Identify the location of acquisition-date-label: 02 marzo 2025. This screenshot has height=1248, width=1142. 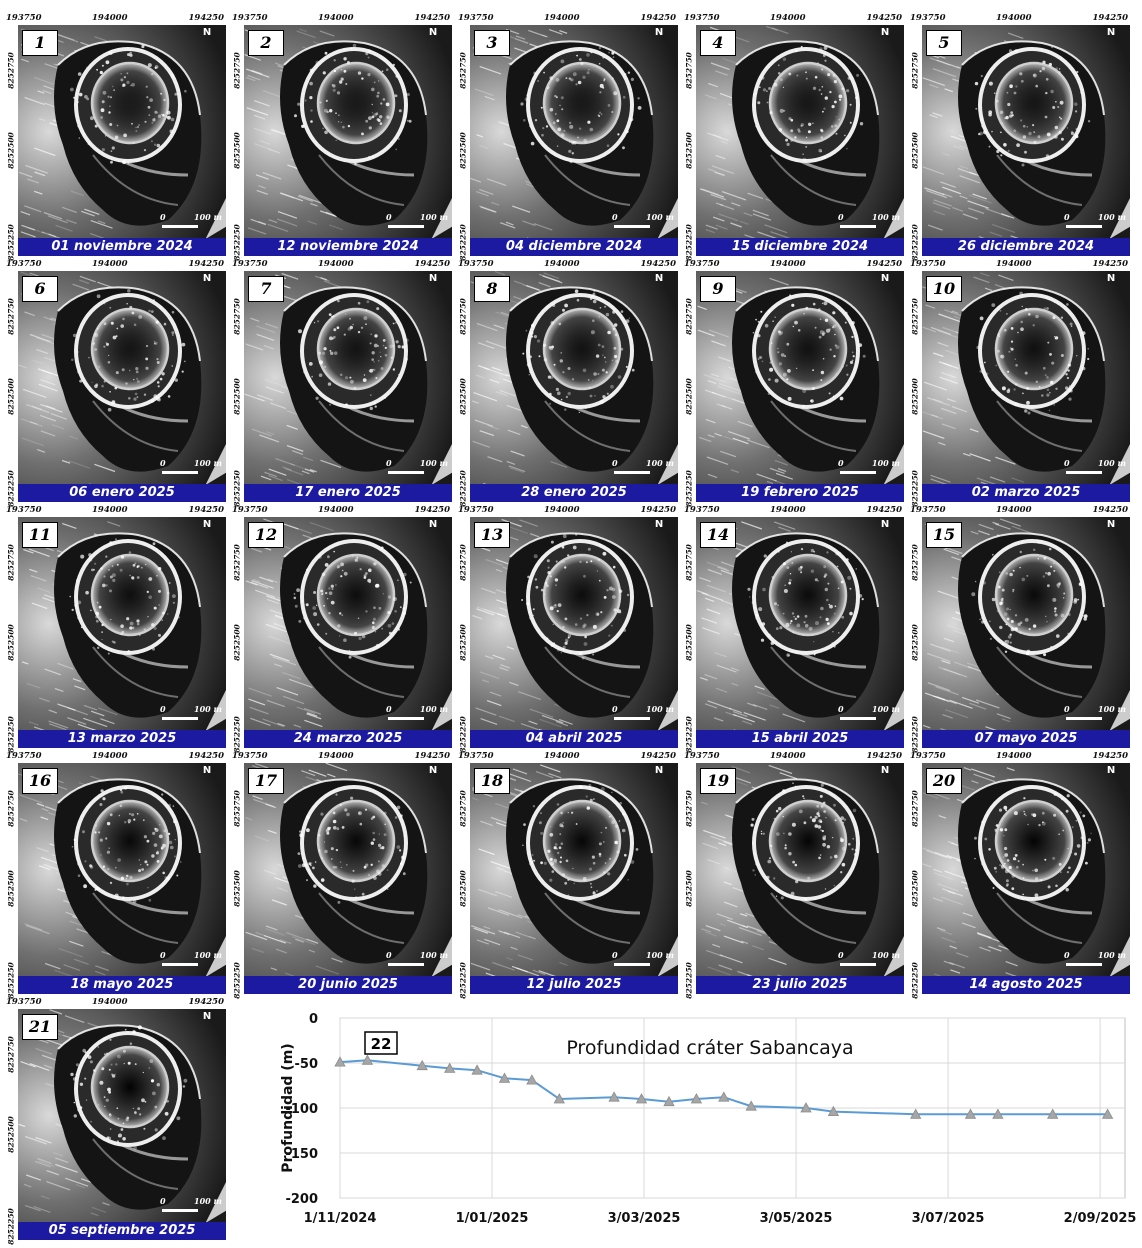
(1026, 493).